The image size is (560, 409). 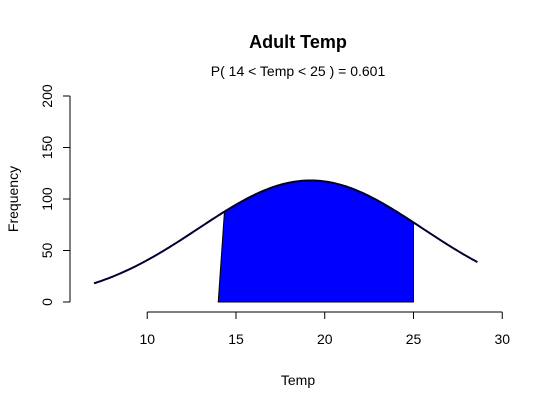 I want to click on x-tick-label: 30, so click(x=502, y=339).